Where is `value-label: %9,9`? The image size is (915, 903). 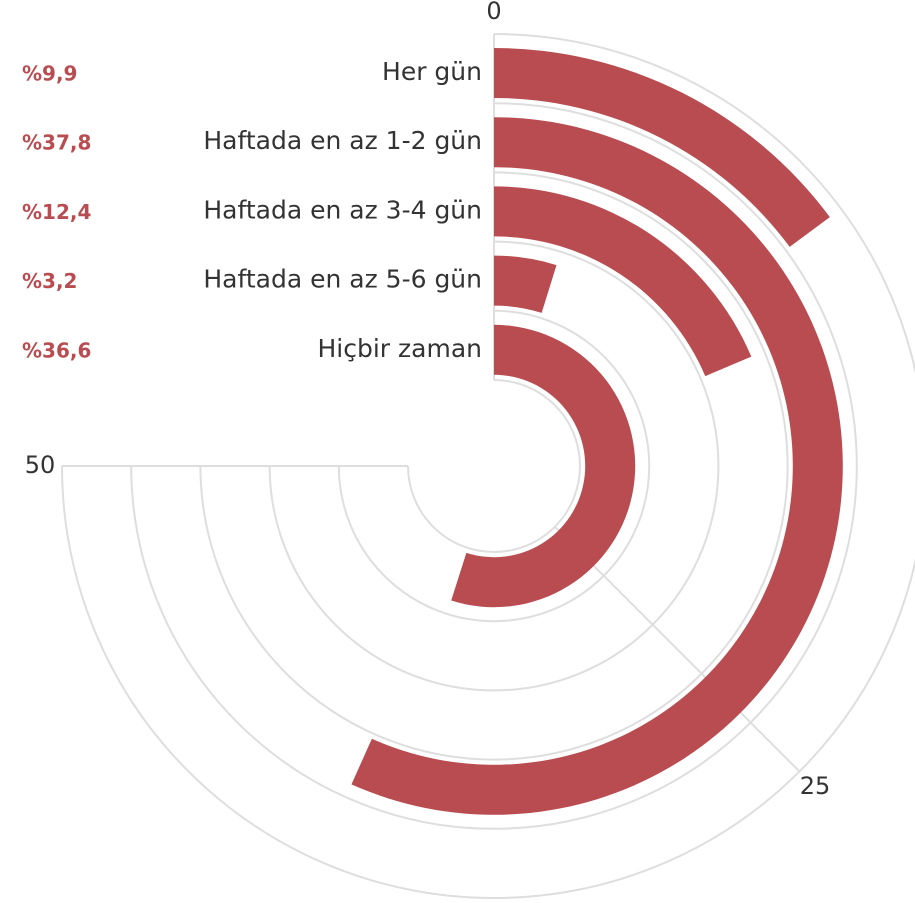
value-label: %9,9 is located at coordinates (49, 74).